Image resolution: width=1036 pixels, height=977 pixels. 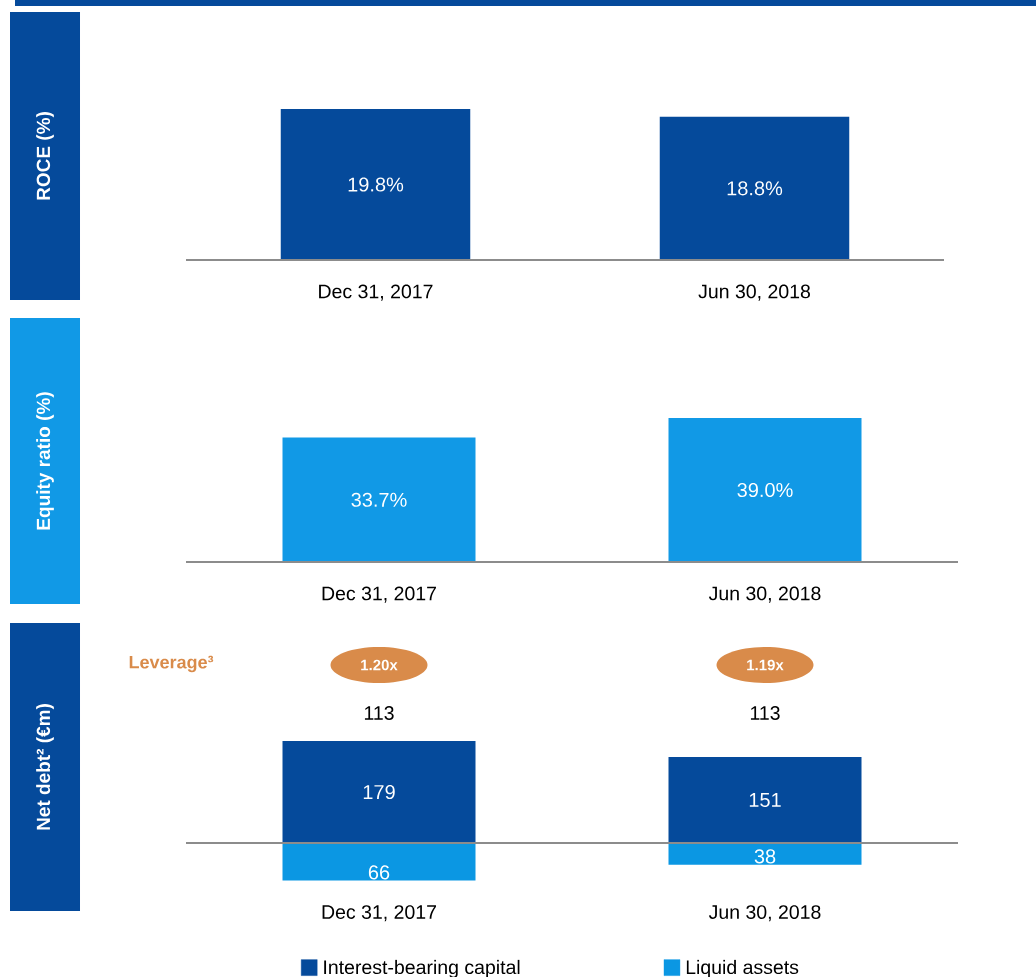 I want to click on data-label: 151, so click(x=765, y=800).